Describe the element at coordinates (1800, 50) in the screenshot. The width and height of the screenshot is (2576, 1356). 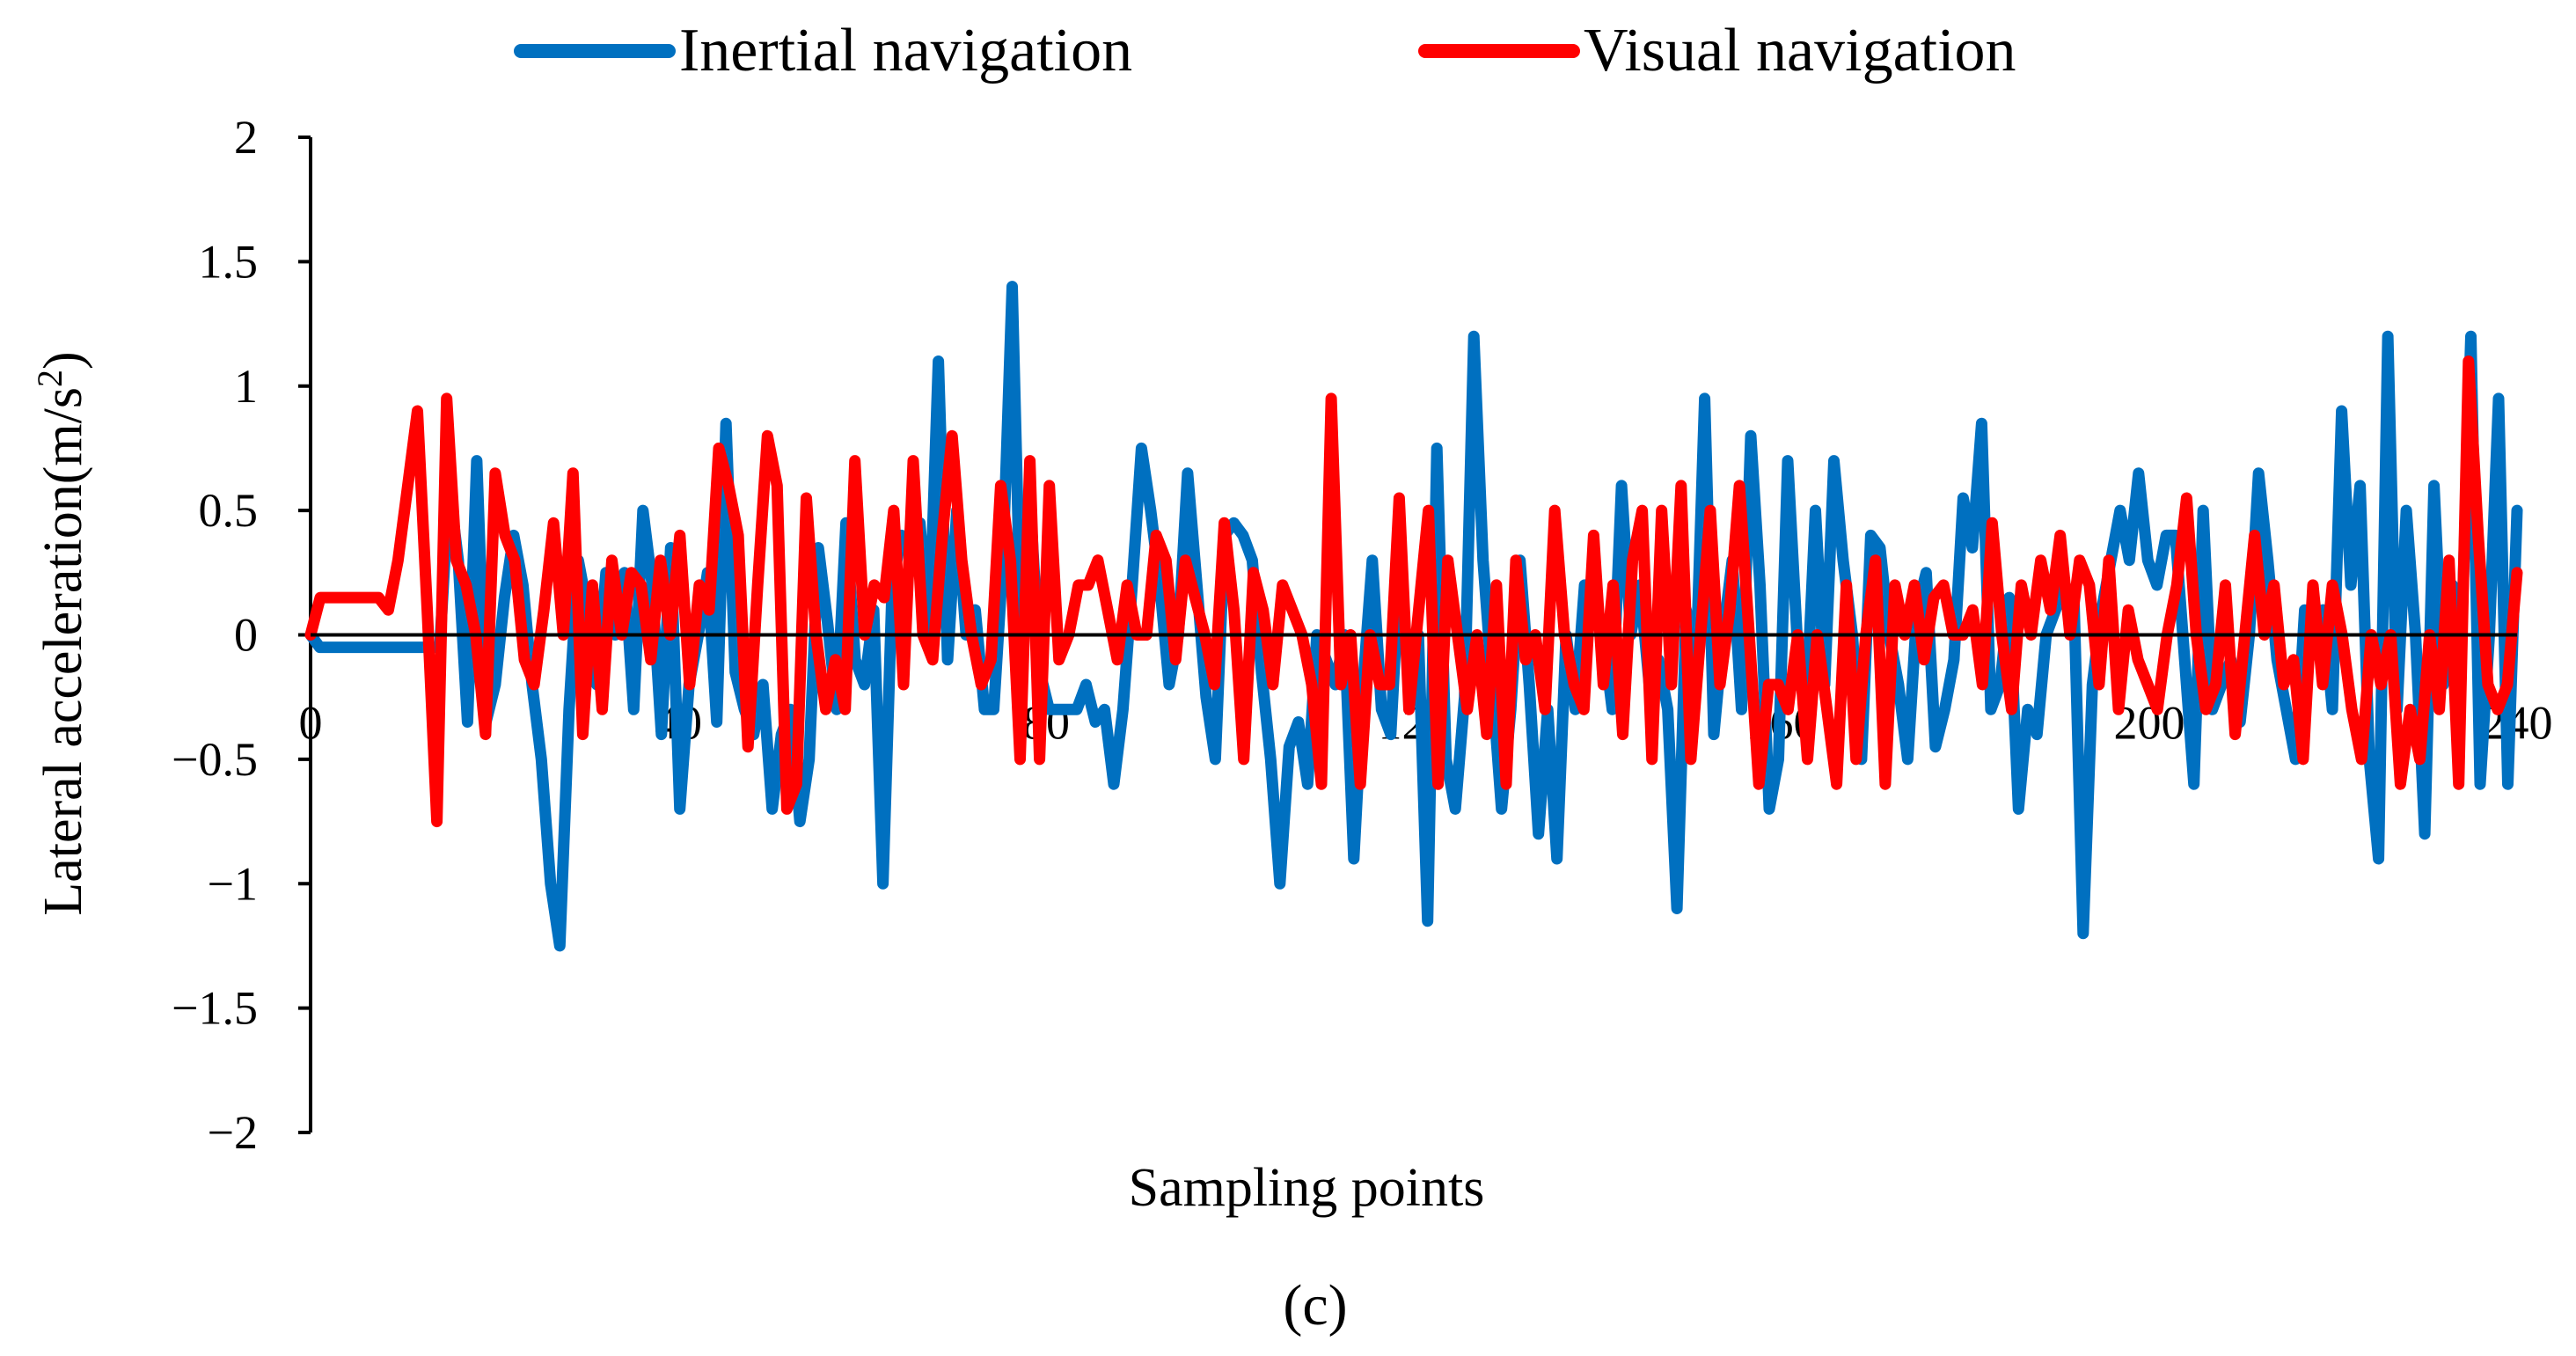
I see `legend-label-visual: Visual navigation` at that location.